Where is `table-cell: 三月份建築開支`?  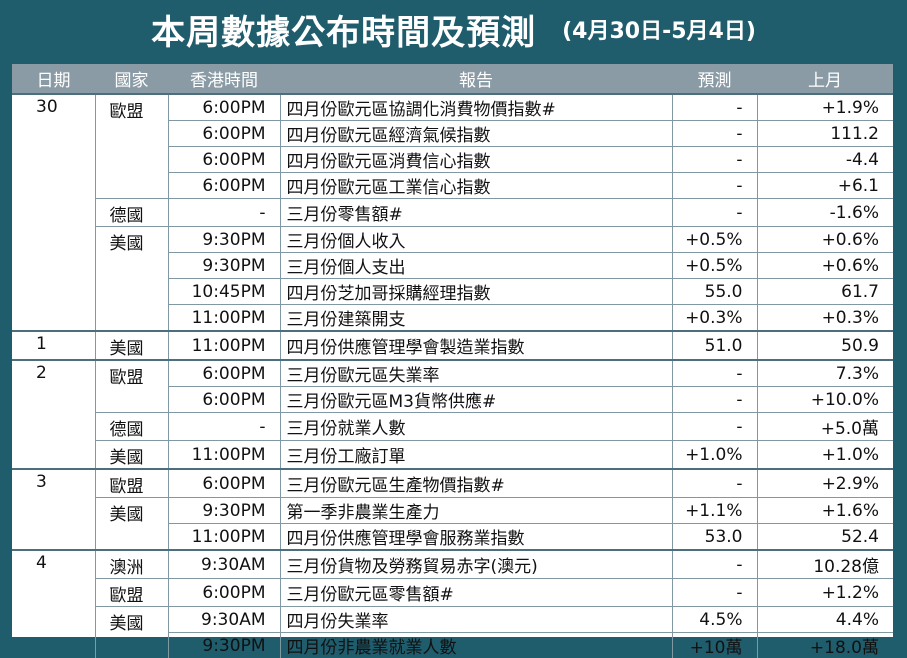
table-cell: 三月份建築開支 is located at coordinates (476, 318).